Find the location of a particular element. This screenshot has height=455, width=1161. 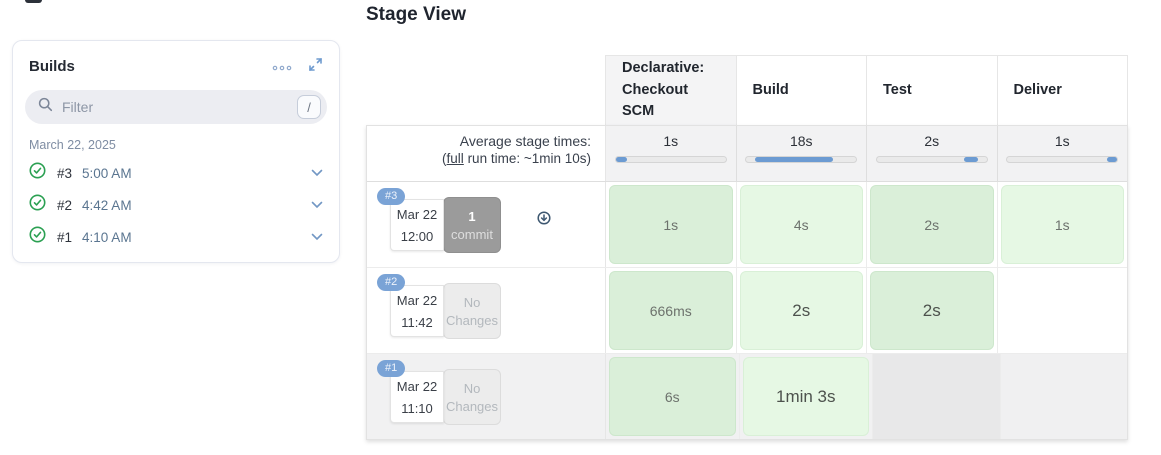

run-info-cell: #2 Mar 22 11:42 No Changes is located at coordinates (486, 310).